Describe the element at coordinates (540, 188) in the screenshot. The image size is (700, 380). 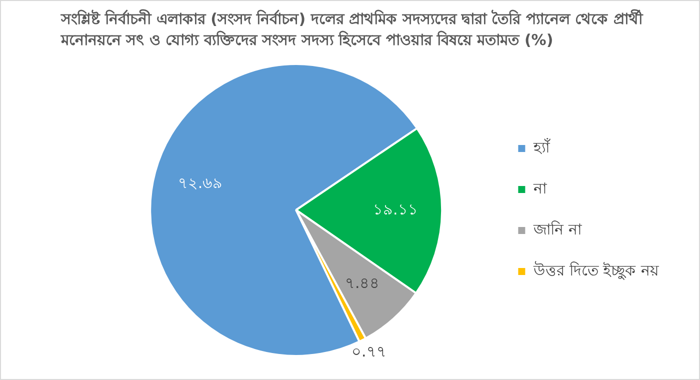
I see `legend-label: না` at that location.